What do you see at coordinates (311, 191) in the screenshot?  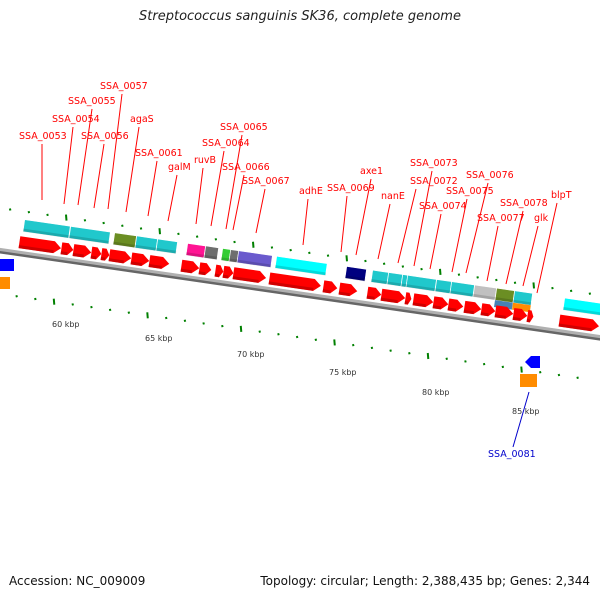 I see `gene-label: adhE` at bounding box center [311, 191].